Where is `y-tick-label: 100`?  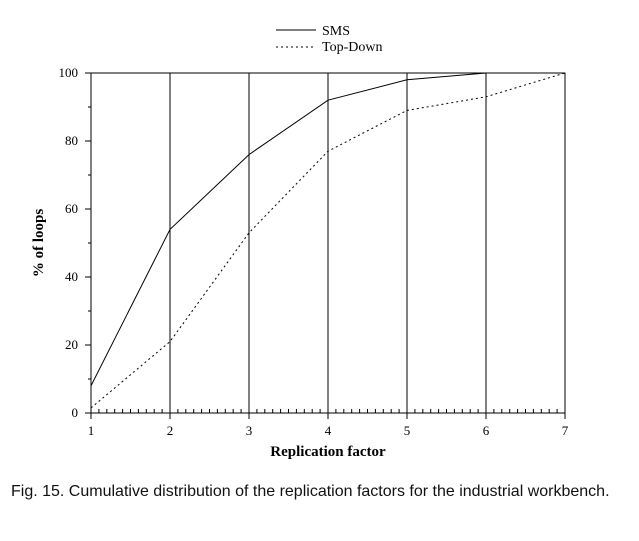 y-tick-label: 100 is located at coordinates (69, 72).